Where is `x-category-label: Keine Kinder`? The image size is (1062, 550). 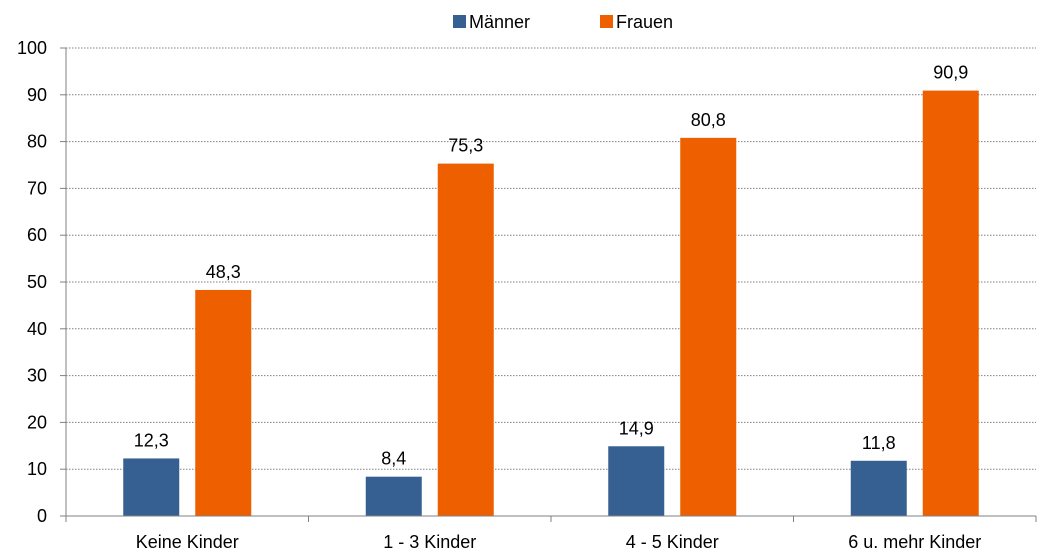
x-category-label: Keine Kinder is located at coordinates (187, 541).